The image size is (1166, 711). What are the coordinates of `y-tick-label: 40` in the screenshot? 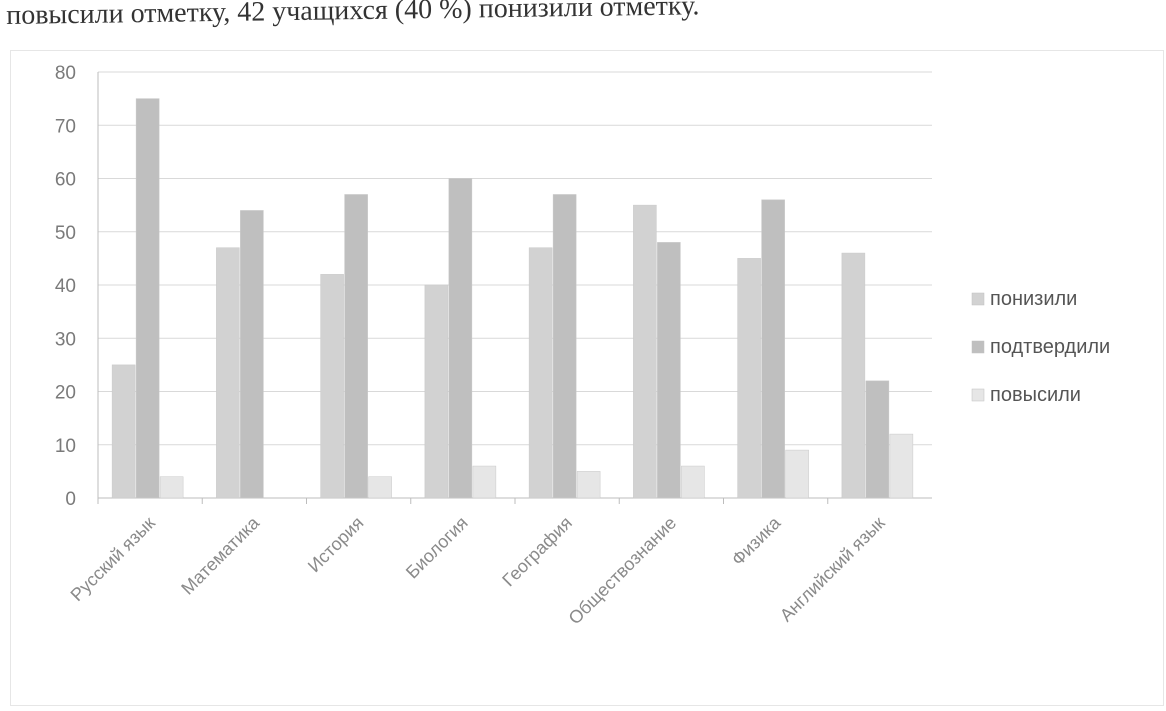 It's located at (65, 286).